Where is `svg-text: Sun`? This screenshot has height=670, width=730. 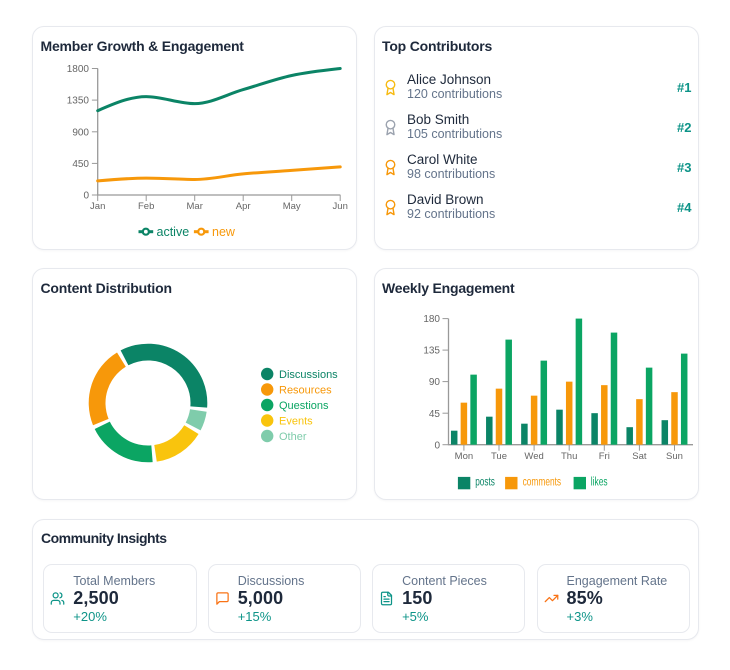
svg-text: Sun is located at coordinates (674, 456).